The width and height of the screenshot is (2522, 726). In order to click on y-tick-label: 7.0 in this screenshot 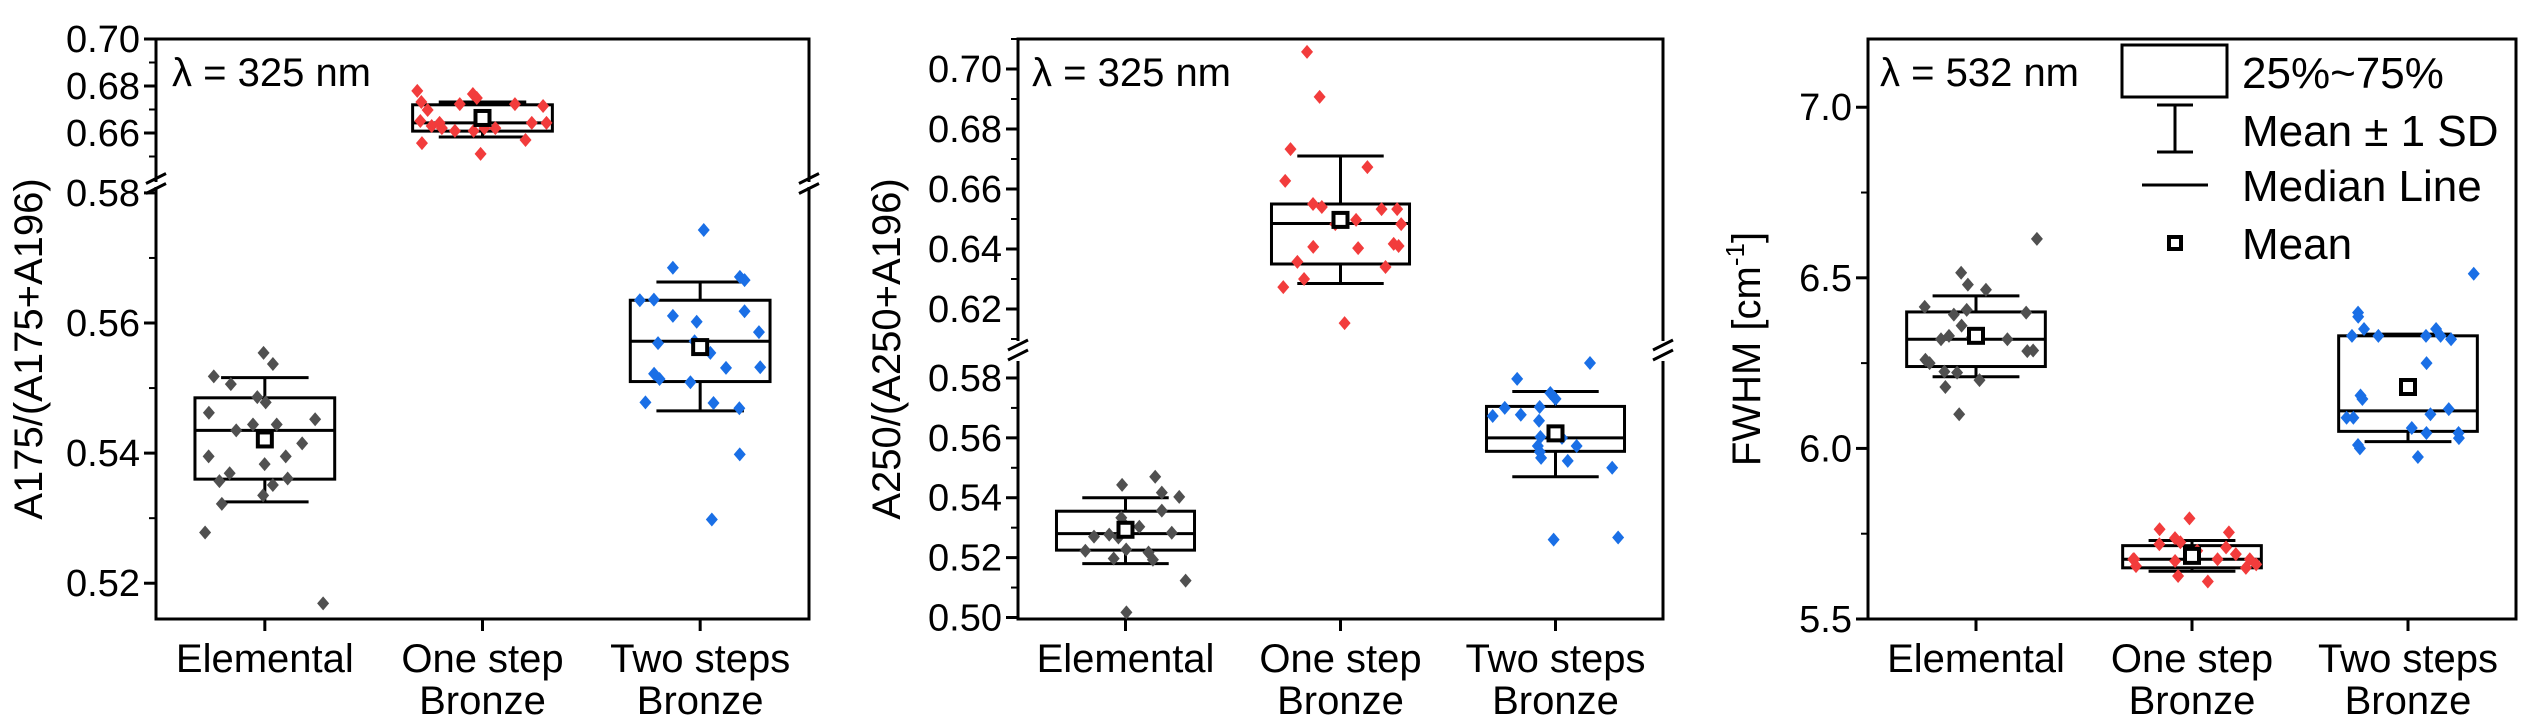, I will do `click(1825, 108)`.